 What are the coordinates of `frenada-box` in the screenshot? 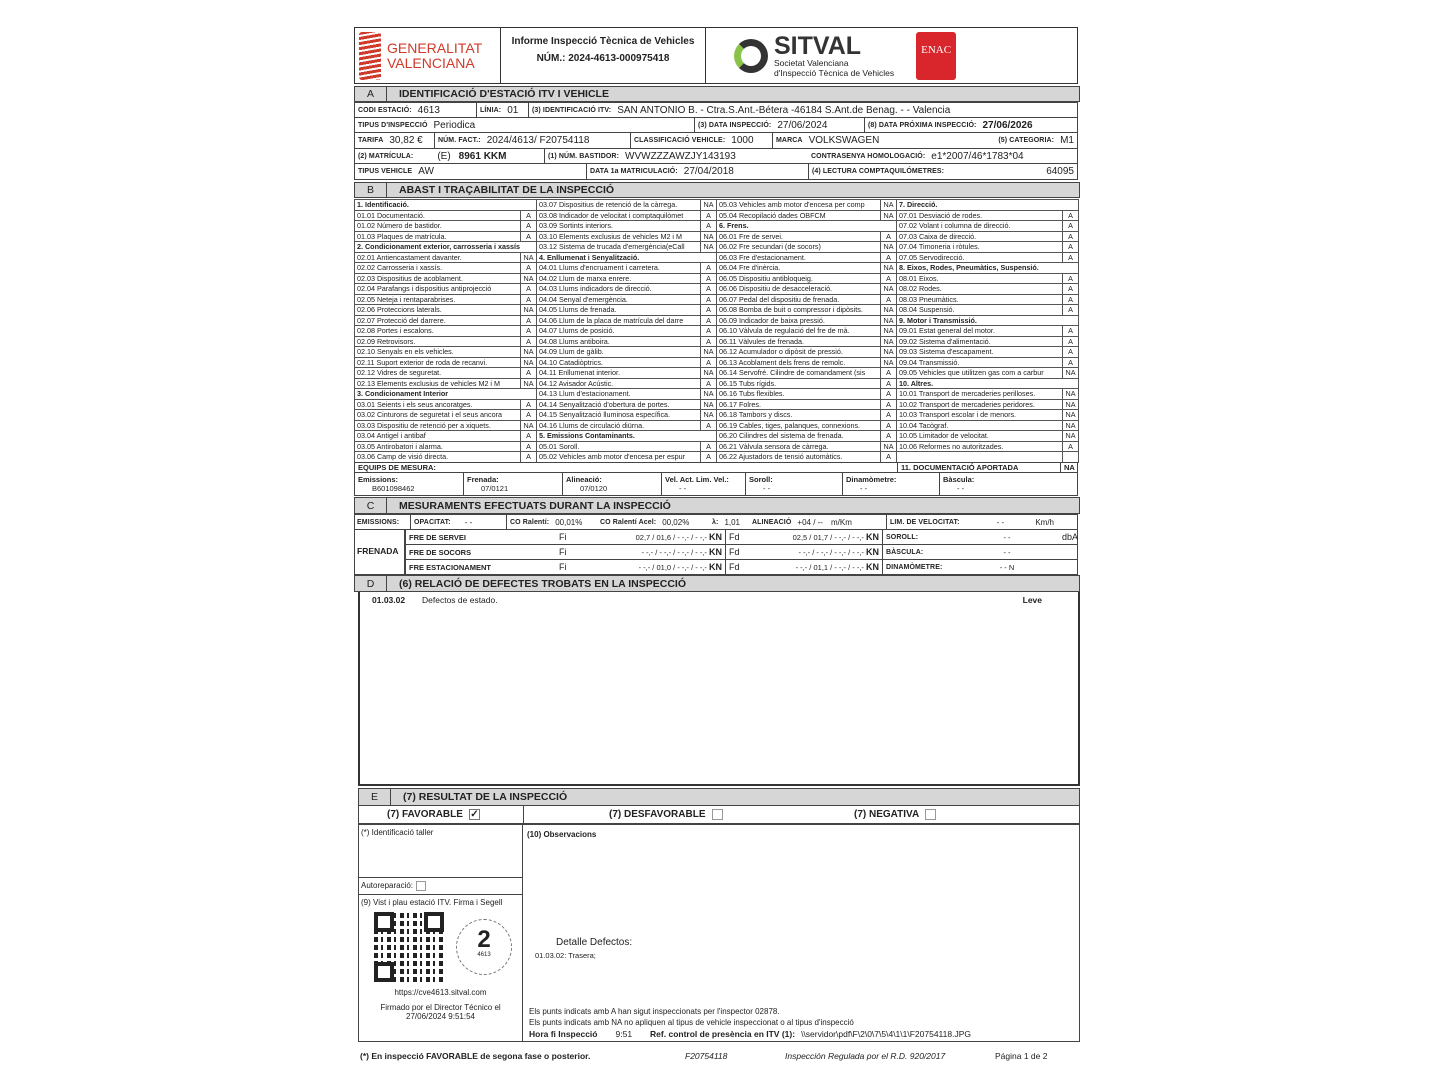 It's located at (379, 552).